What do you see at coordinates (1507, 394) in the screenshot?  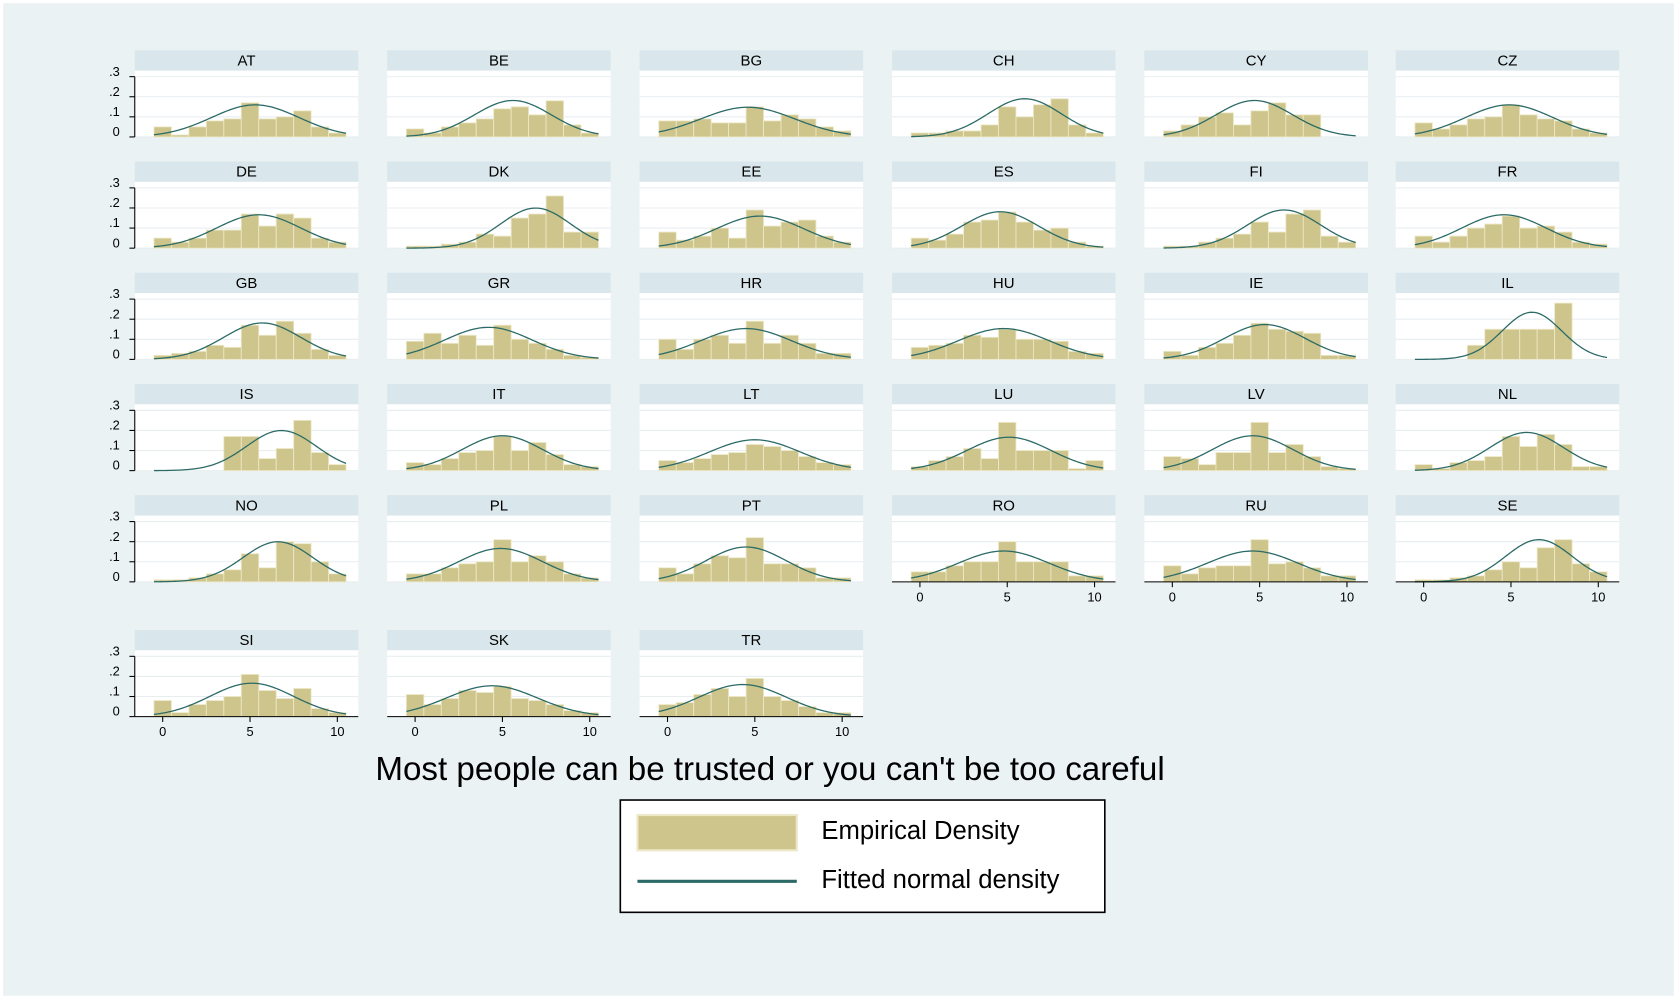 I see `panel-title: NL` at bounding box center [1507, 394].